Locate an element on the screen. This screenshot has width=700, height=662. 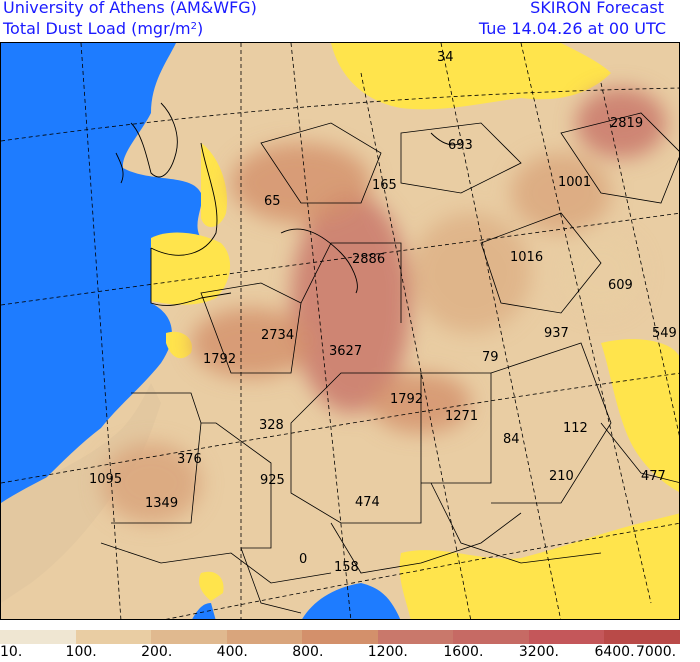
low-dust-east is located at coordinates (640, 415).